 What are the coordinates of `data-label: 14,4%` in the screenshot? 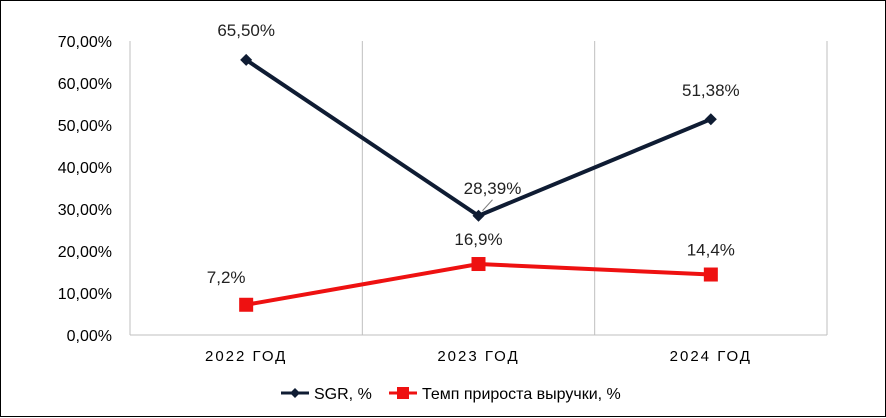 It's located at (711, 250).